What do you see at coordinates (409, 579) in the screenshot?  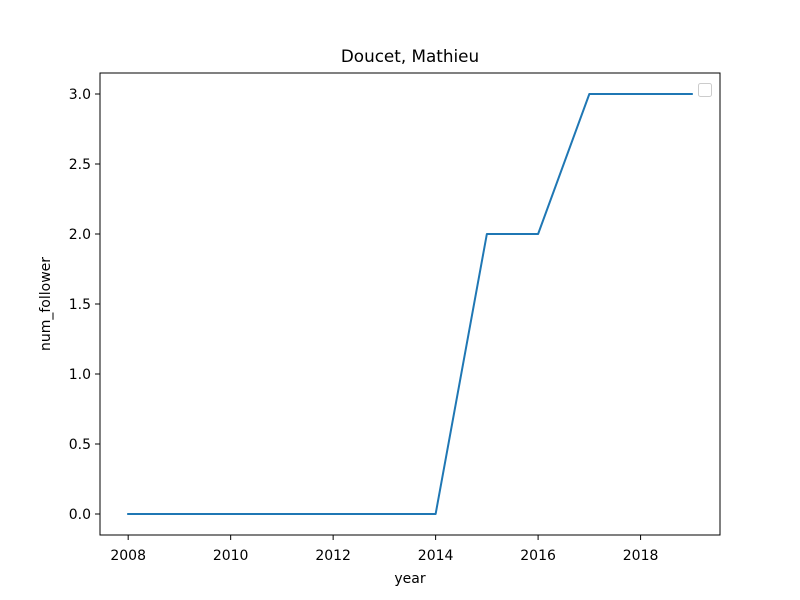 I see `x-axis-label: year` at bounding box center [409, 579].